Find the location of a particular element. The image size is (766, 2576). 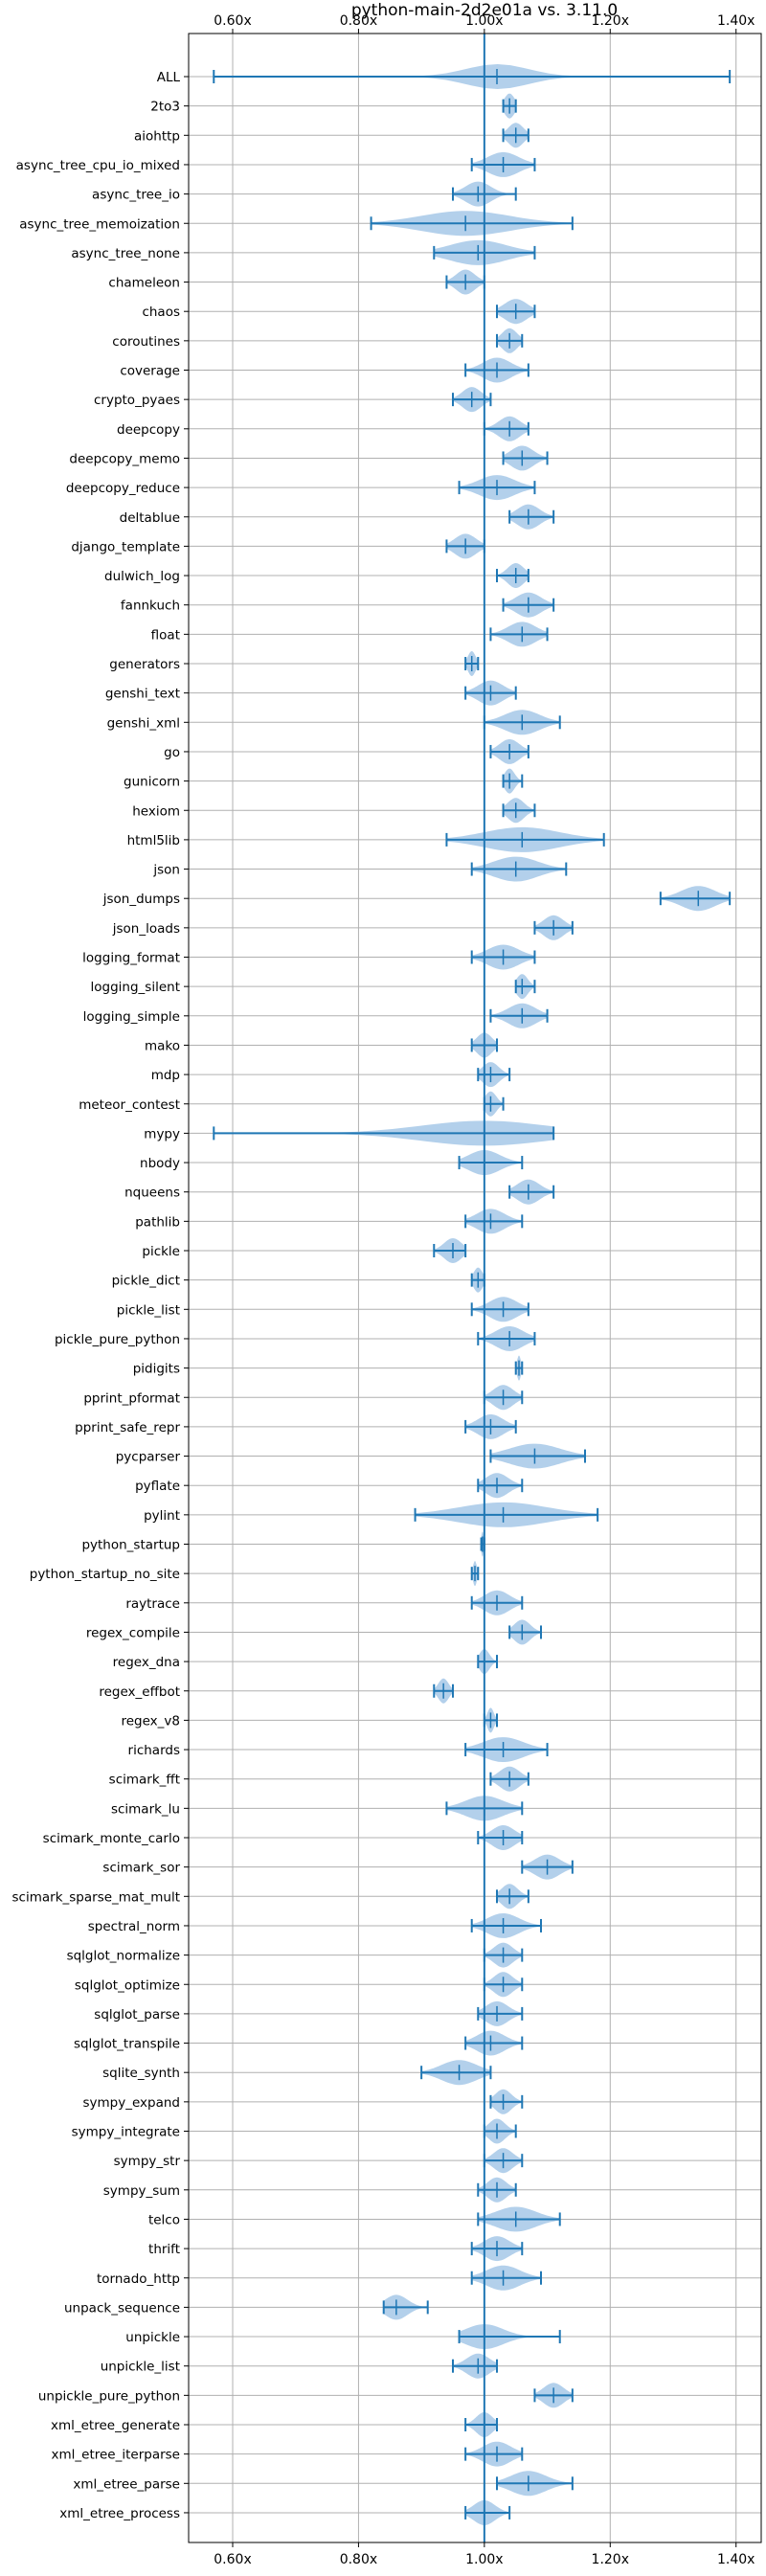

x-tick-label-top: 0.60x is located at coordinates (233, 21).